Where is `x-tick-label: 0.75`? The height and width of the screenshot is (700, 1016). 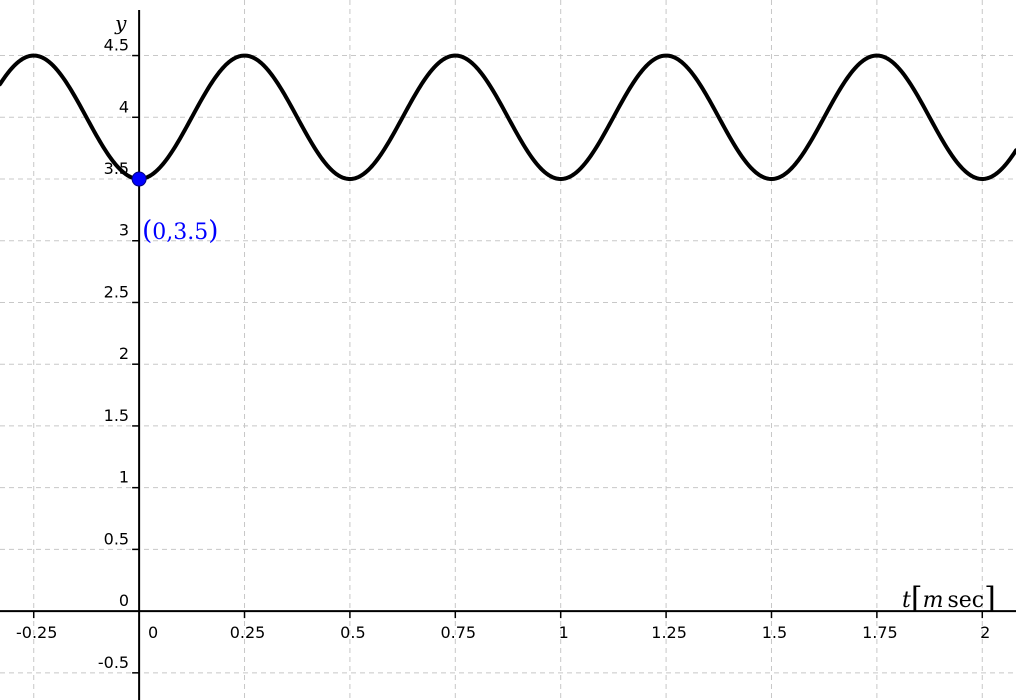 x-tick-label: 0.75 is located at coordinates (458, 632).